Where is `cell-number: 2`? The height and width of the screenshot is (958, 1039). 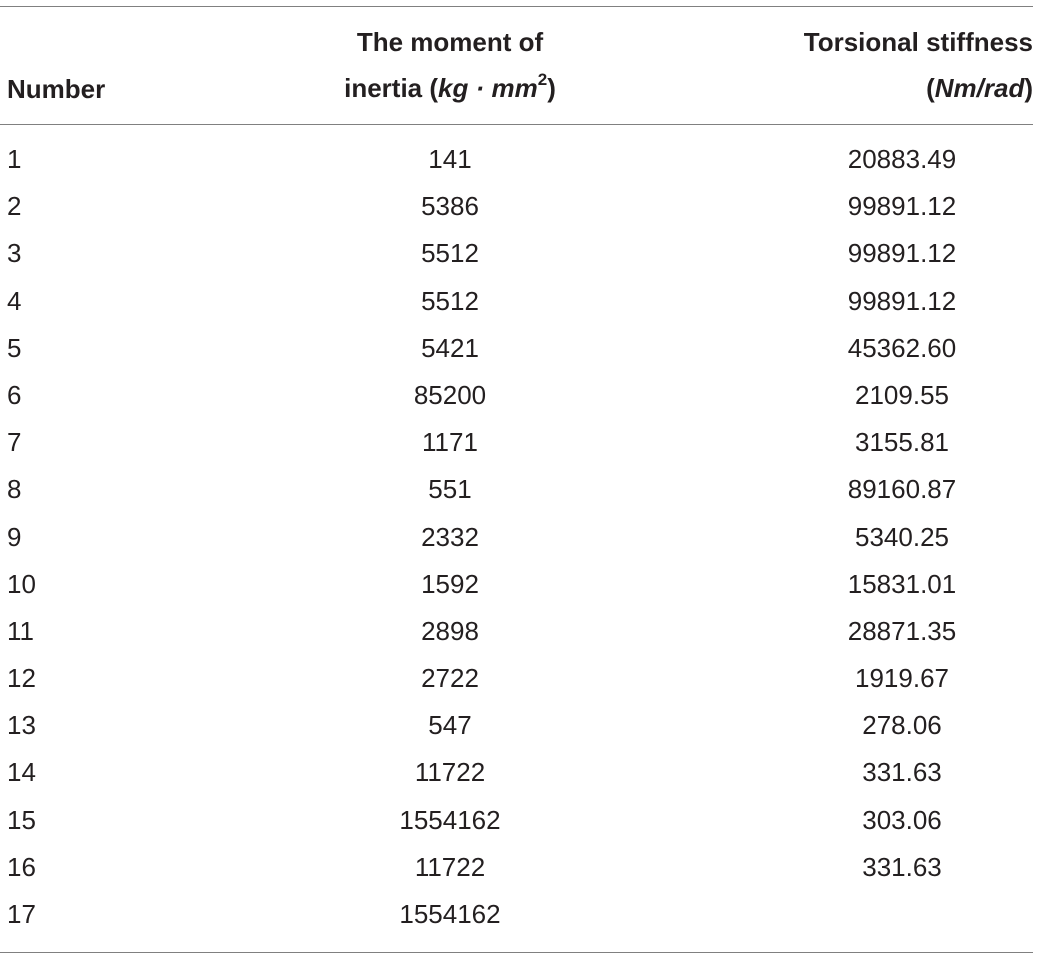 cell-number: 2 is located at coordinates (14, 206).